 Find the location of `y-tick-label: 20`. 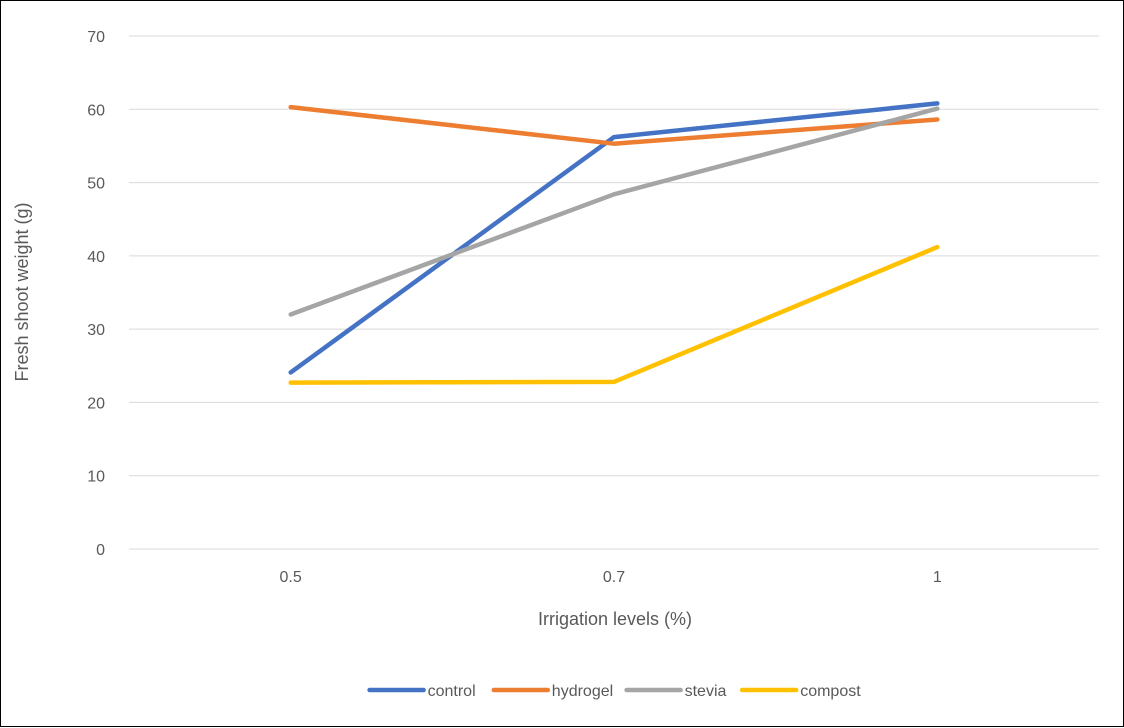

y-tick-label: 20 is located at coordinates (96, 403).